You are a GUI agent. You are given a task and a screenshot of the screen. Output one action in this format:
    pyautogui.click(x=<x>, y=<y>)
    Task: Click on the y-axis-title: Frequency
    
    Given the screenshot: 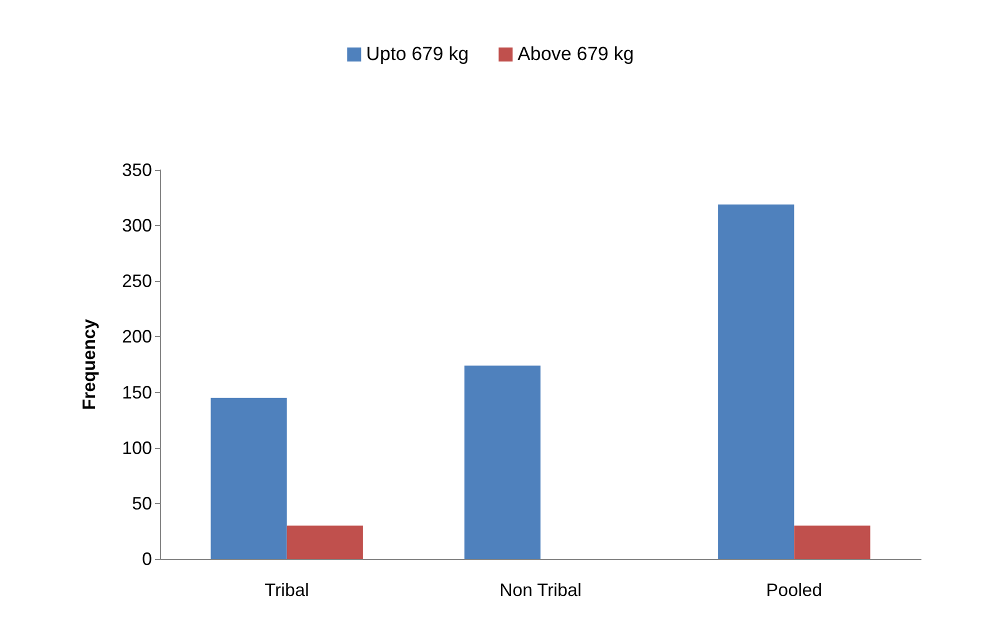 What is the action you would take?
    pyautogui.click(x=89, y=364)
    